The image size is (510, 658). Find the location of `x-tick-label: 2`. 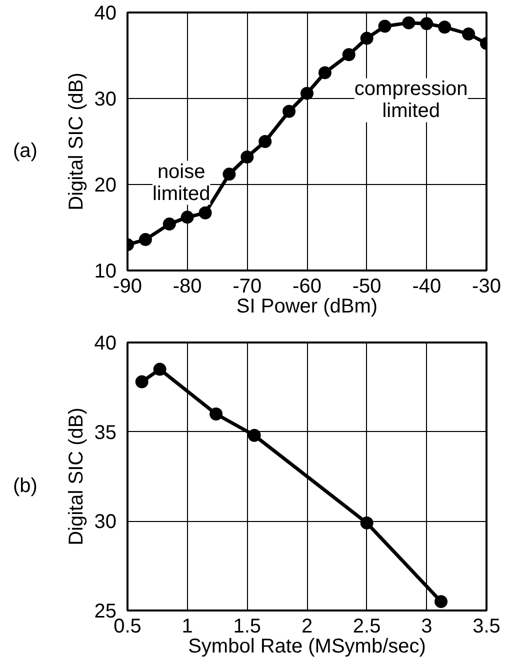

x-tick-label: 2 is located at coordinates (307, 627).